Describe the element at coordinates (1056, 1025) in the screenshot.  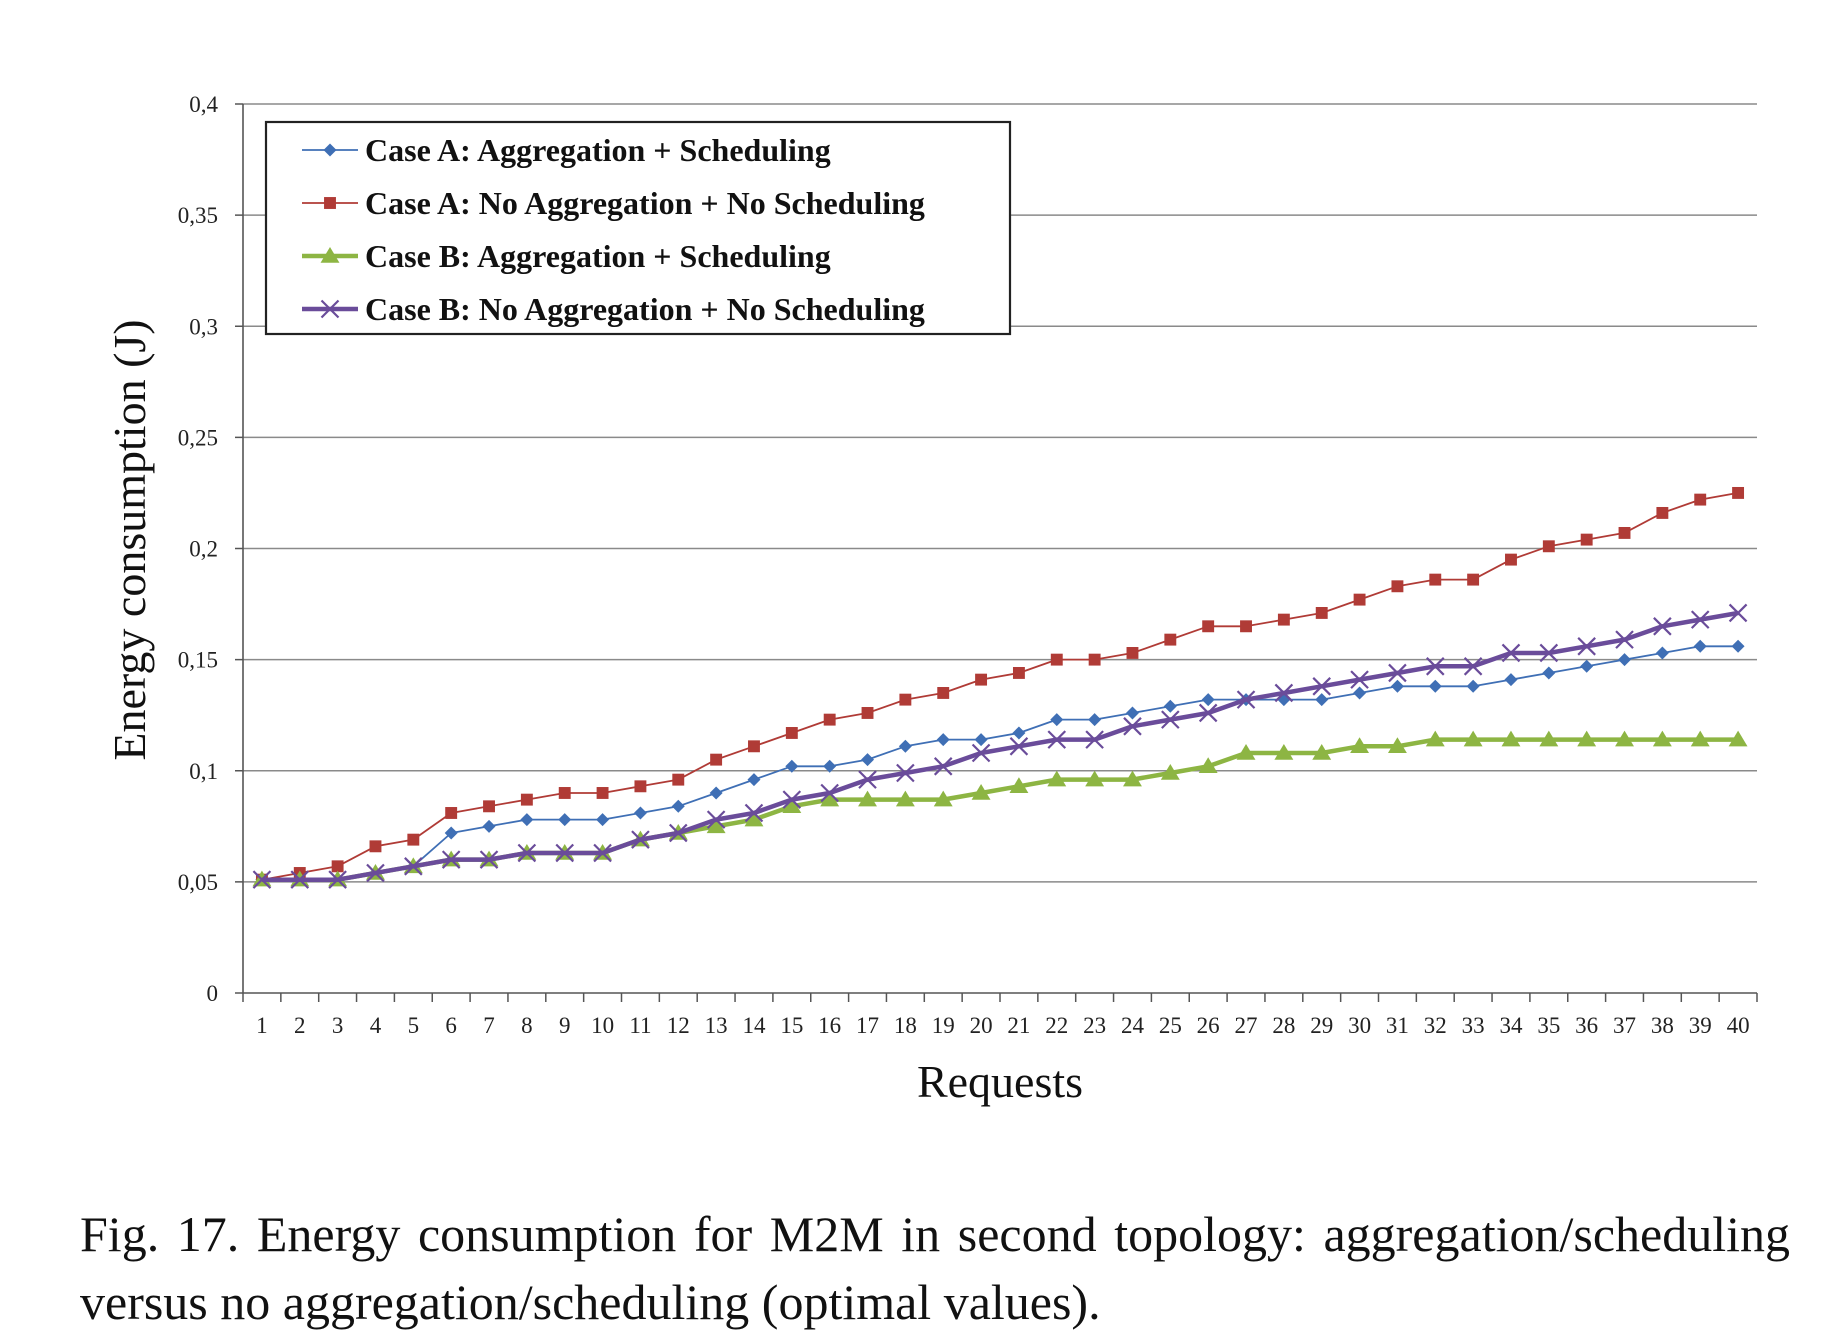
I see `x-tick-label: 22` at that location.